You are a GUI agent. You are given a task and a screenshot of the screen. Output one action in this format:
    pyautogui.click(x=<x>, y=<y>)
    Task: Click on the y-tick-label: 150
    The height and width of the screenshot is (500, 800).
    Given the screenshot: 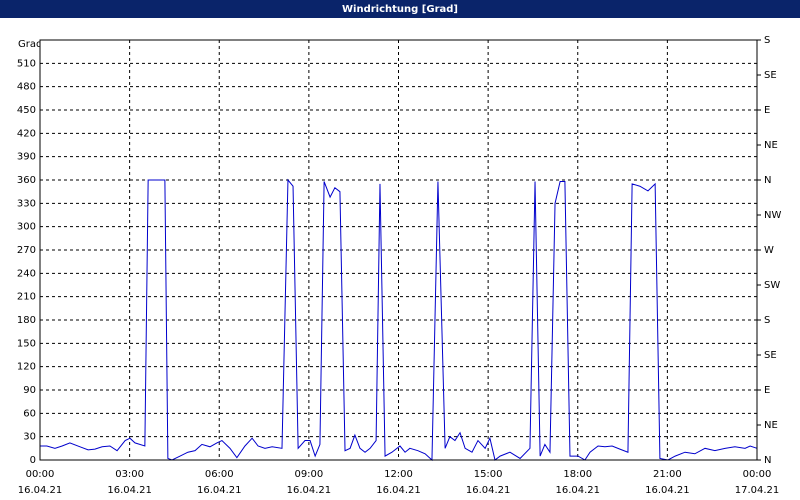 What is the action you would take?
    pyautogui.click(x=26, y=343)
    